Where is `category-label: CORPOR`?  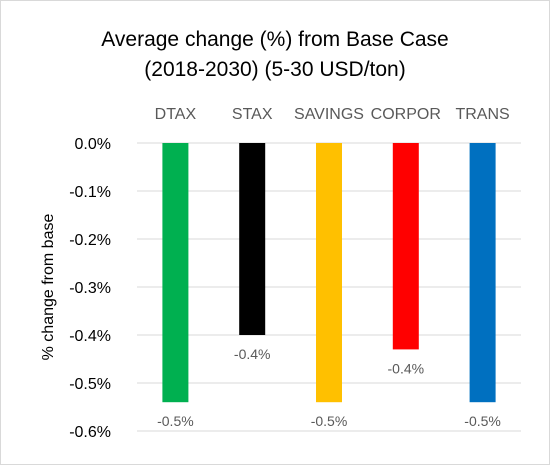 category-label: CORPOR is located at coordinates (406, 114).